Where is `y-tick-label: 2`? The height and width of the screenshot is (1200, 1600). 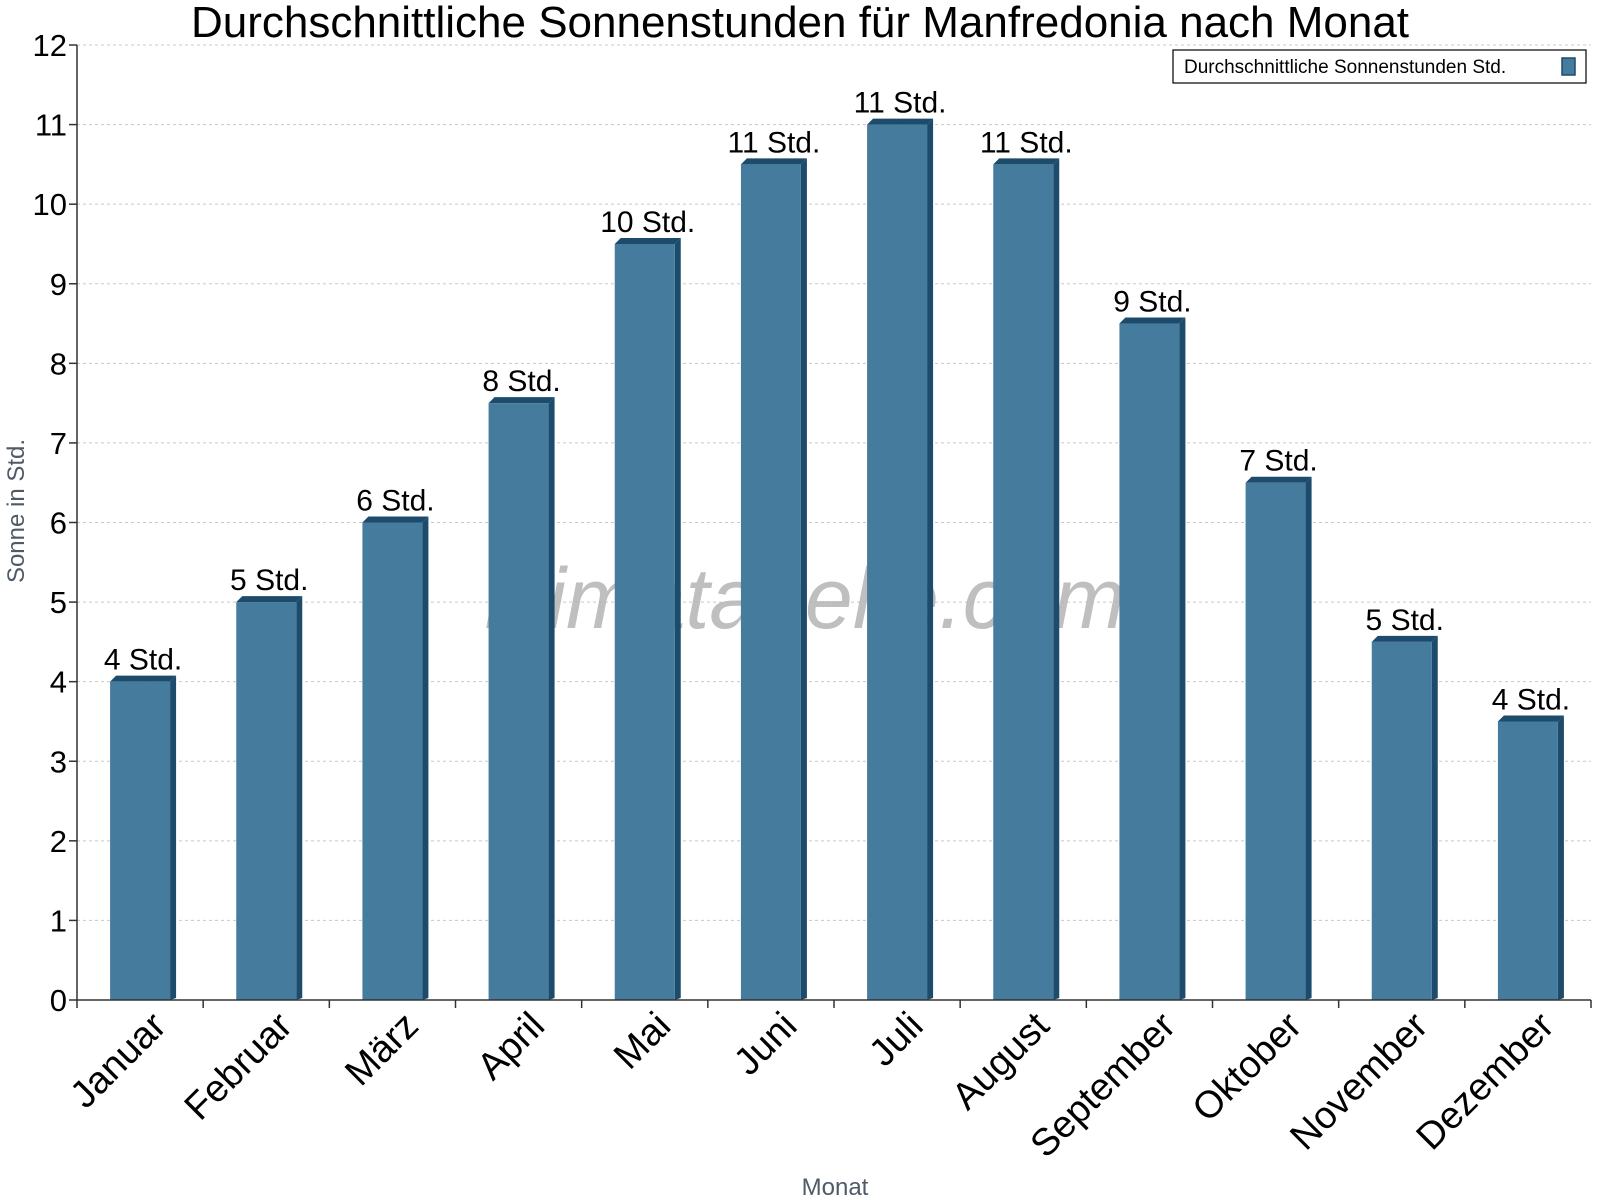 y-tick-label: 2 is located at coordinates (58, 841).